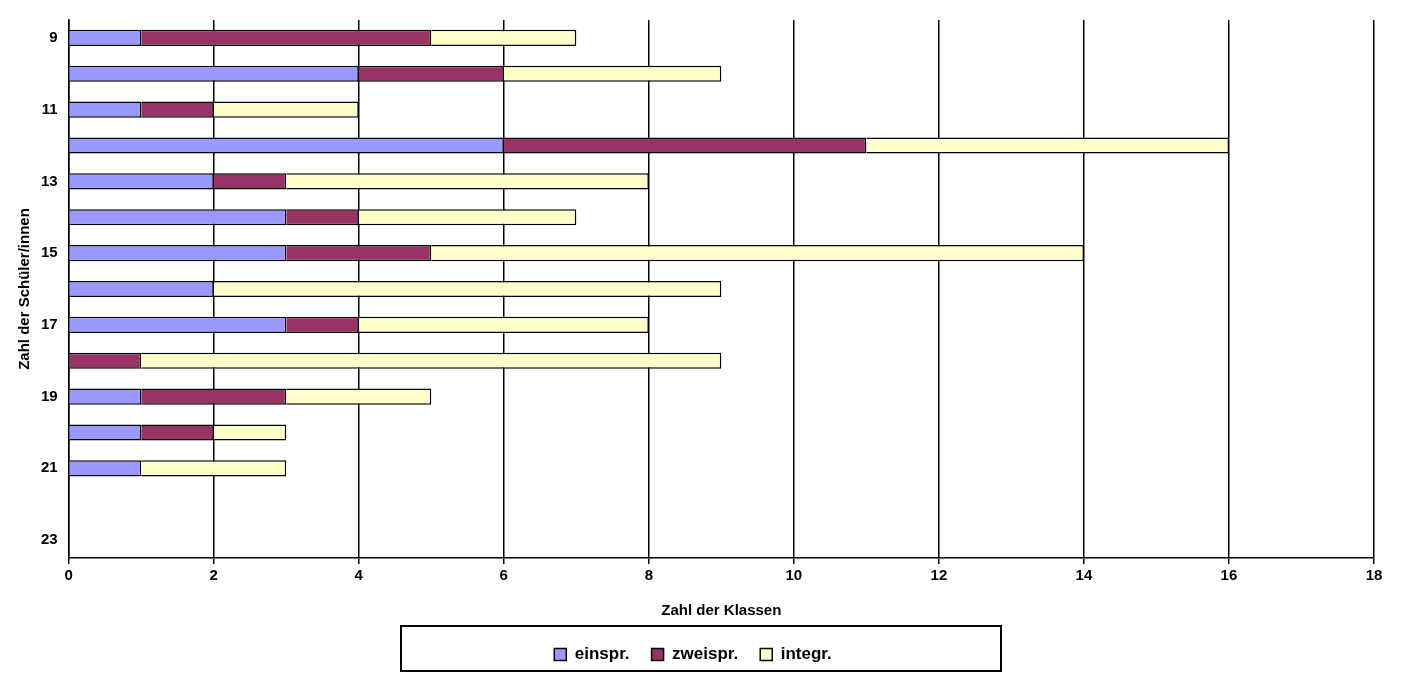 This screenshot has width=1402, height=681. What do you see at coordinates (49, 324) in the screenshot?
I see `y-tick-label: 17` at bounding box center [49, 324].